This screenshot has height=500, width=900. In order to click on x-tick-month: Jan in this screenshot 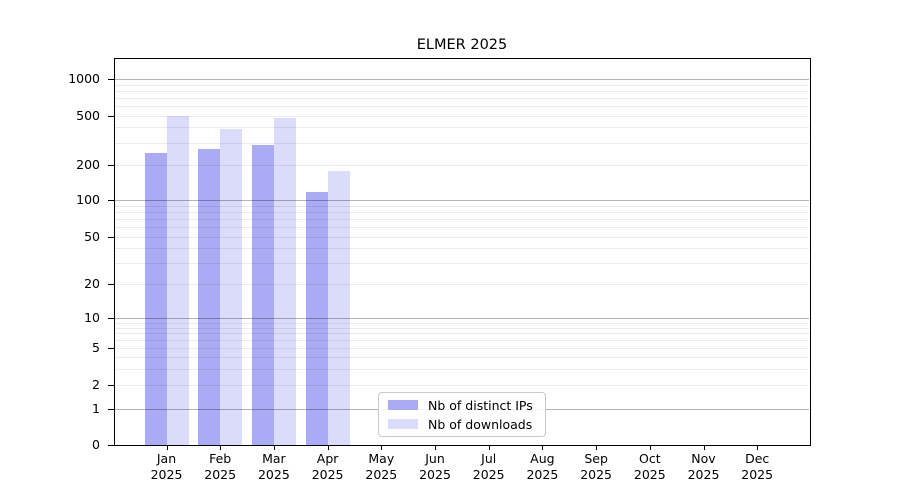, I will do `click(166, 458)`.